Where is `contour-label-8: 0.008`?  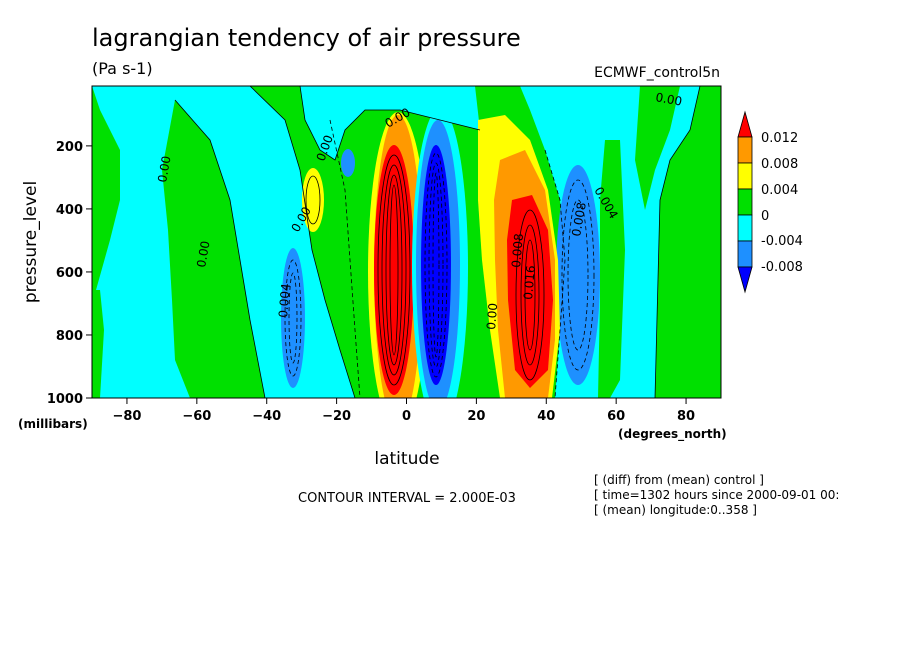
contour-label-8: 0.008 is located at coordinates (517, 250).